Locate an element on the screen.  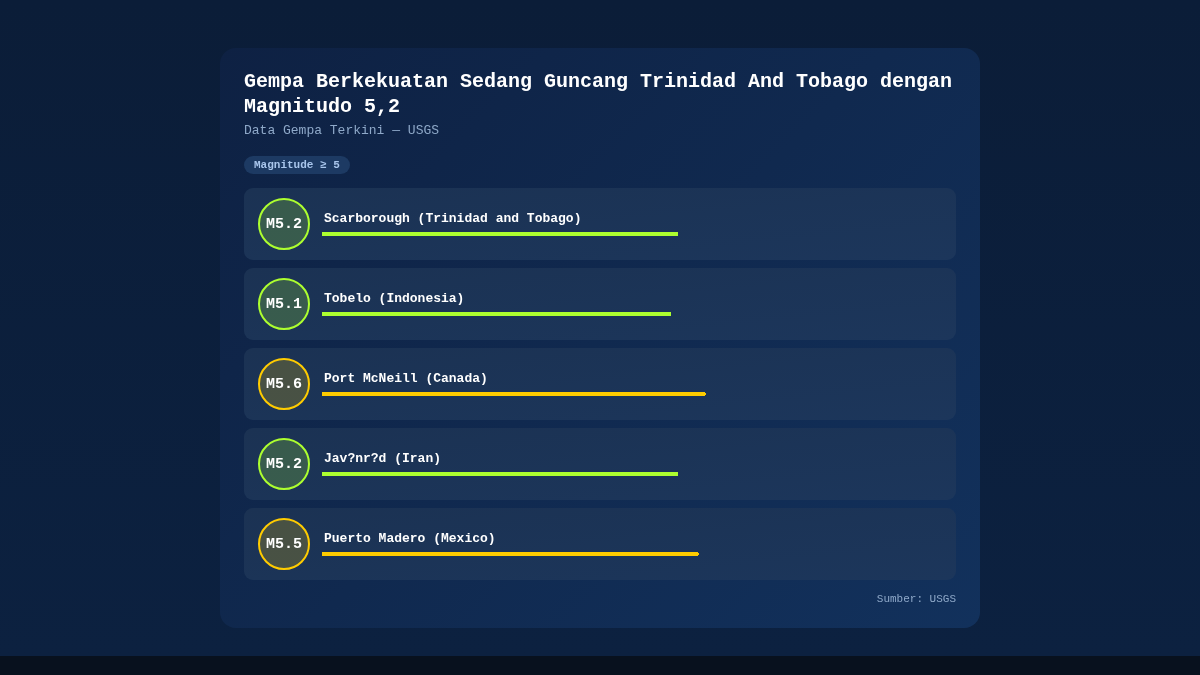
y-tick-label: Port McNeill (Canada) is located at coordinates (406, 378).